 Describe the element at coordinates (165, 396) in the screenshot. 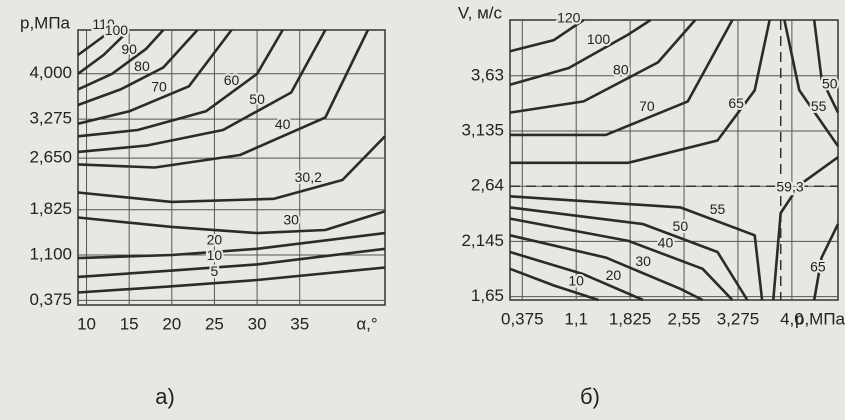

I see `caption: а)` at that location.